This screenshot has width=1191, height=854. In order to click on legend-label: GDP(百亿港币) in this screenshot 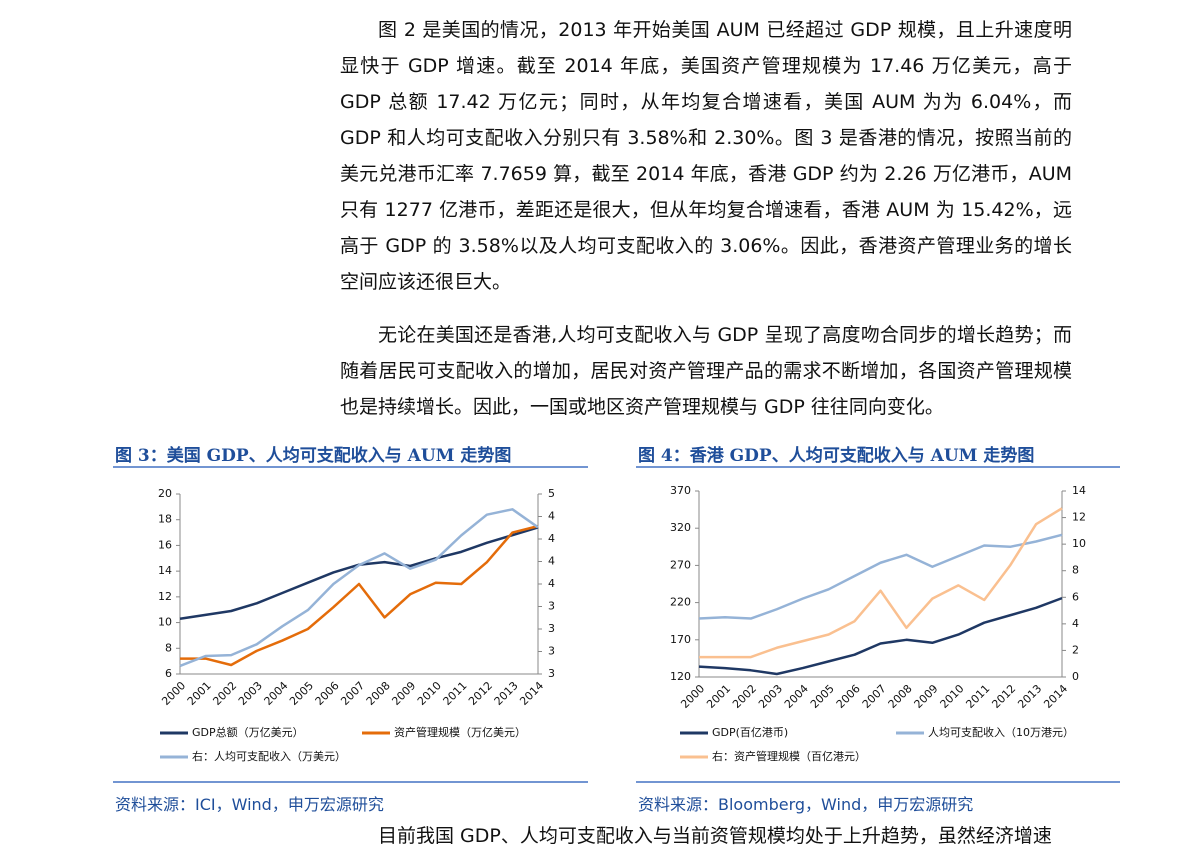, I will do `click(750, 732)`.